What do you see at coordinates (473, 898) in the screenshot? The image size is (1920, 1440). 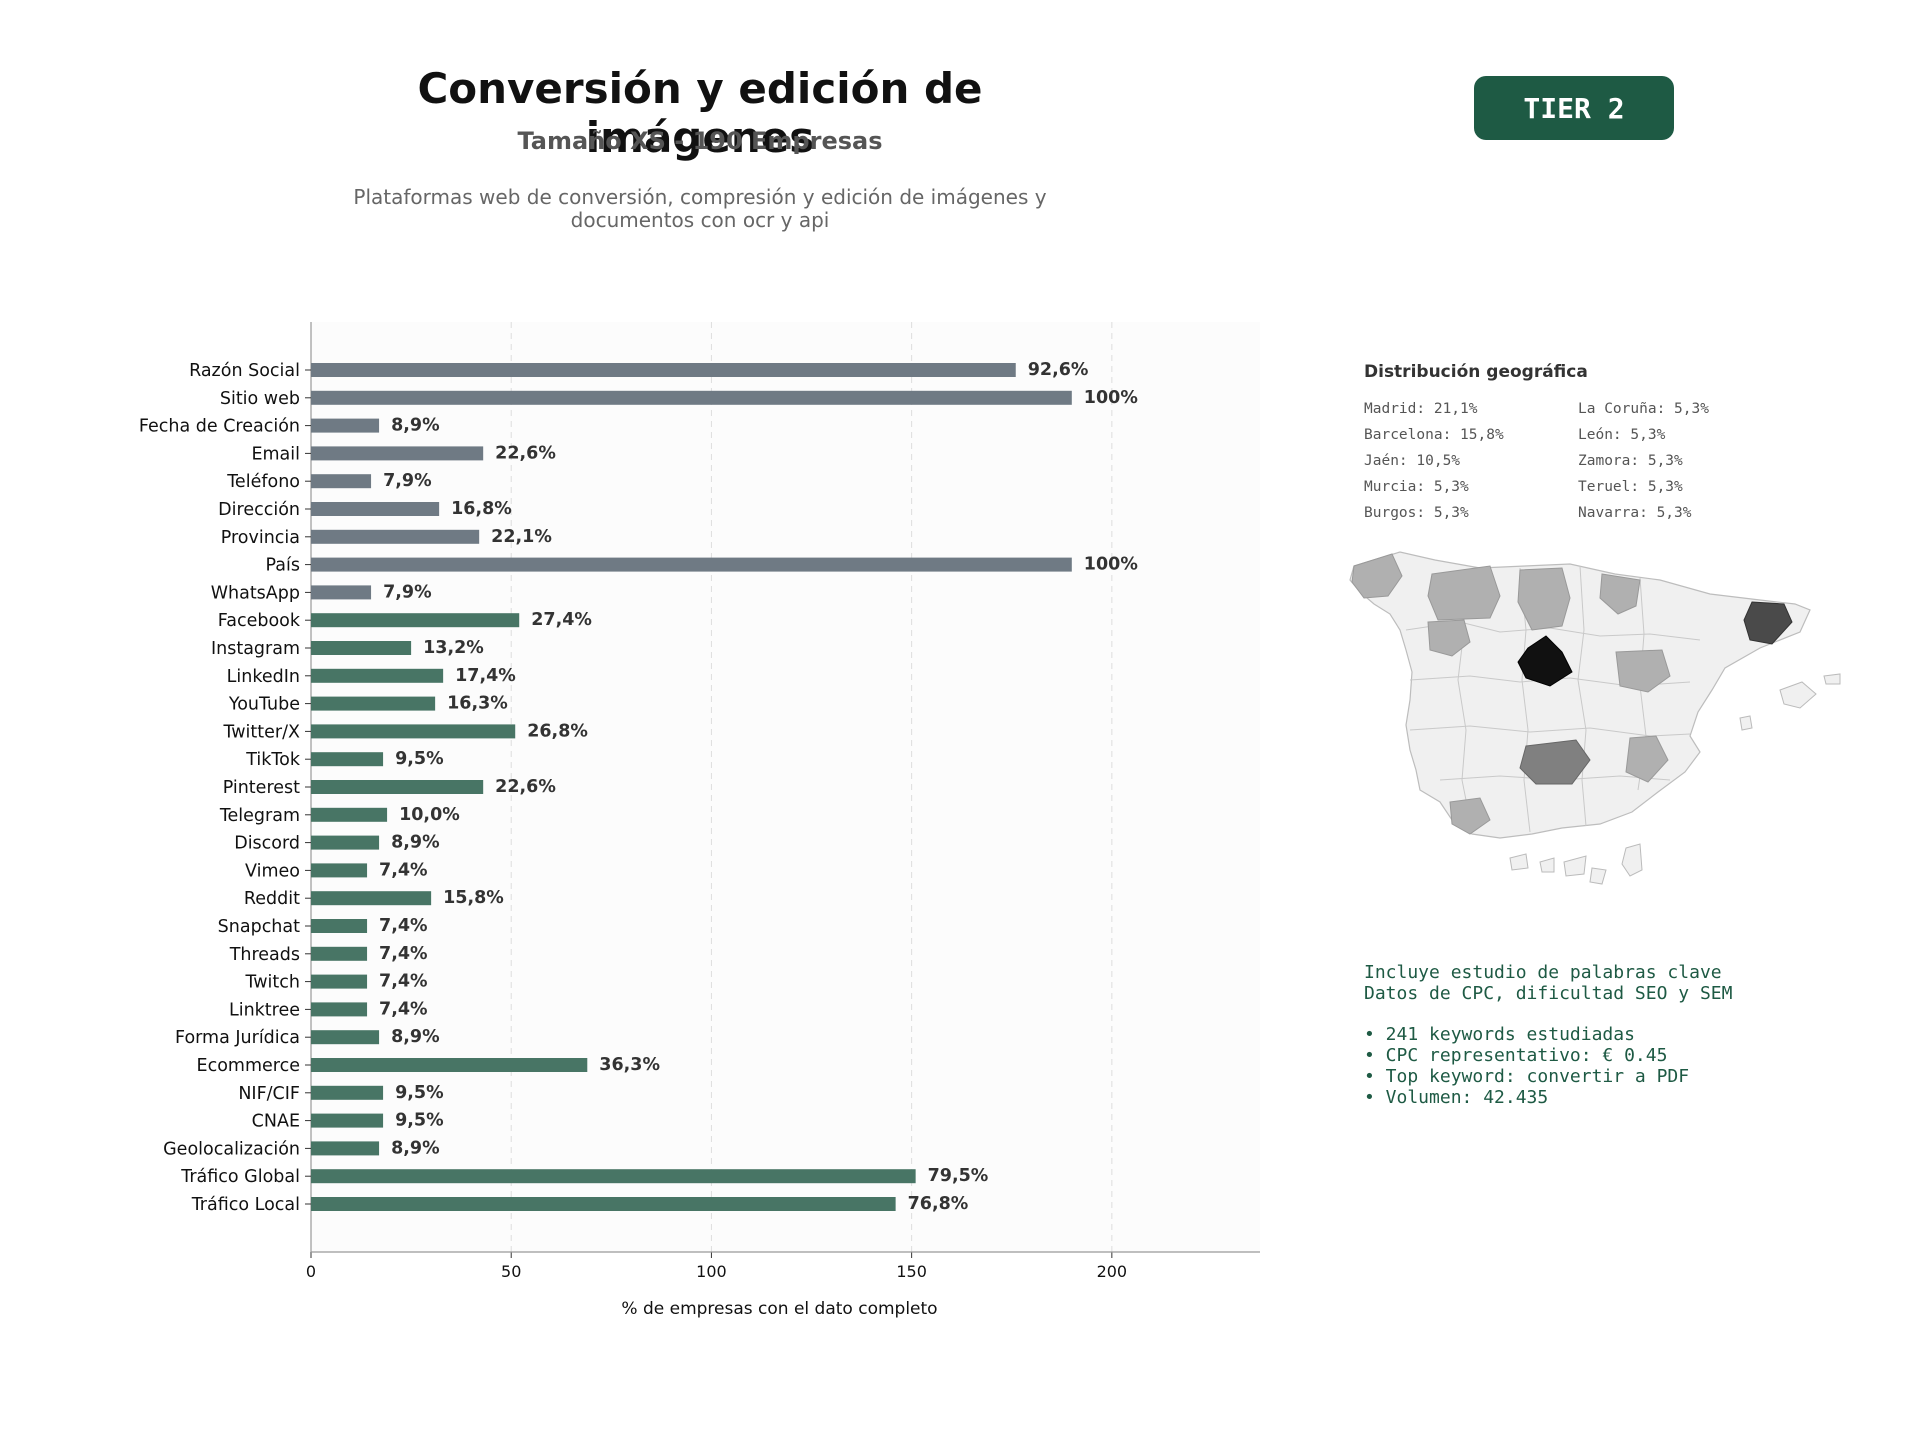 I see `bar-value-label: 15,8%` at bounding box center [473, 898].